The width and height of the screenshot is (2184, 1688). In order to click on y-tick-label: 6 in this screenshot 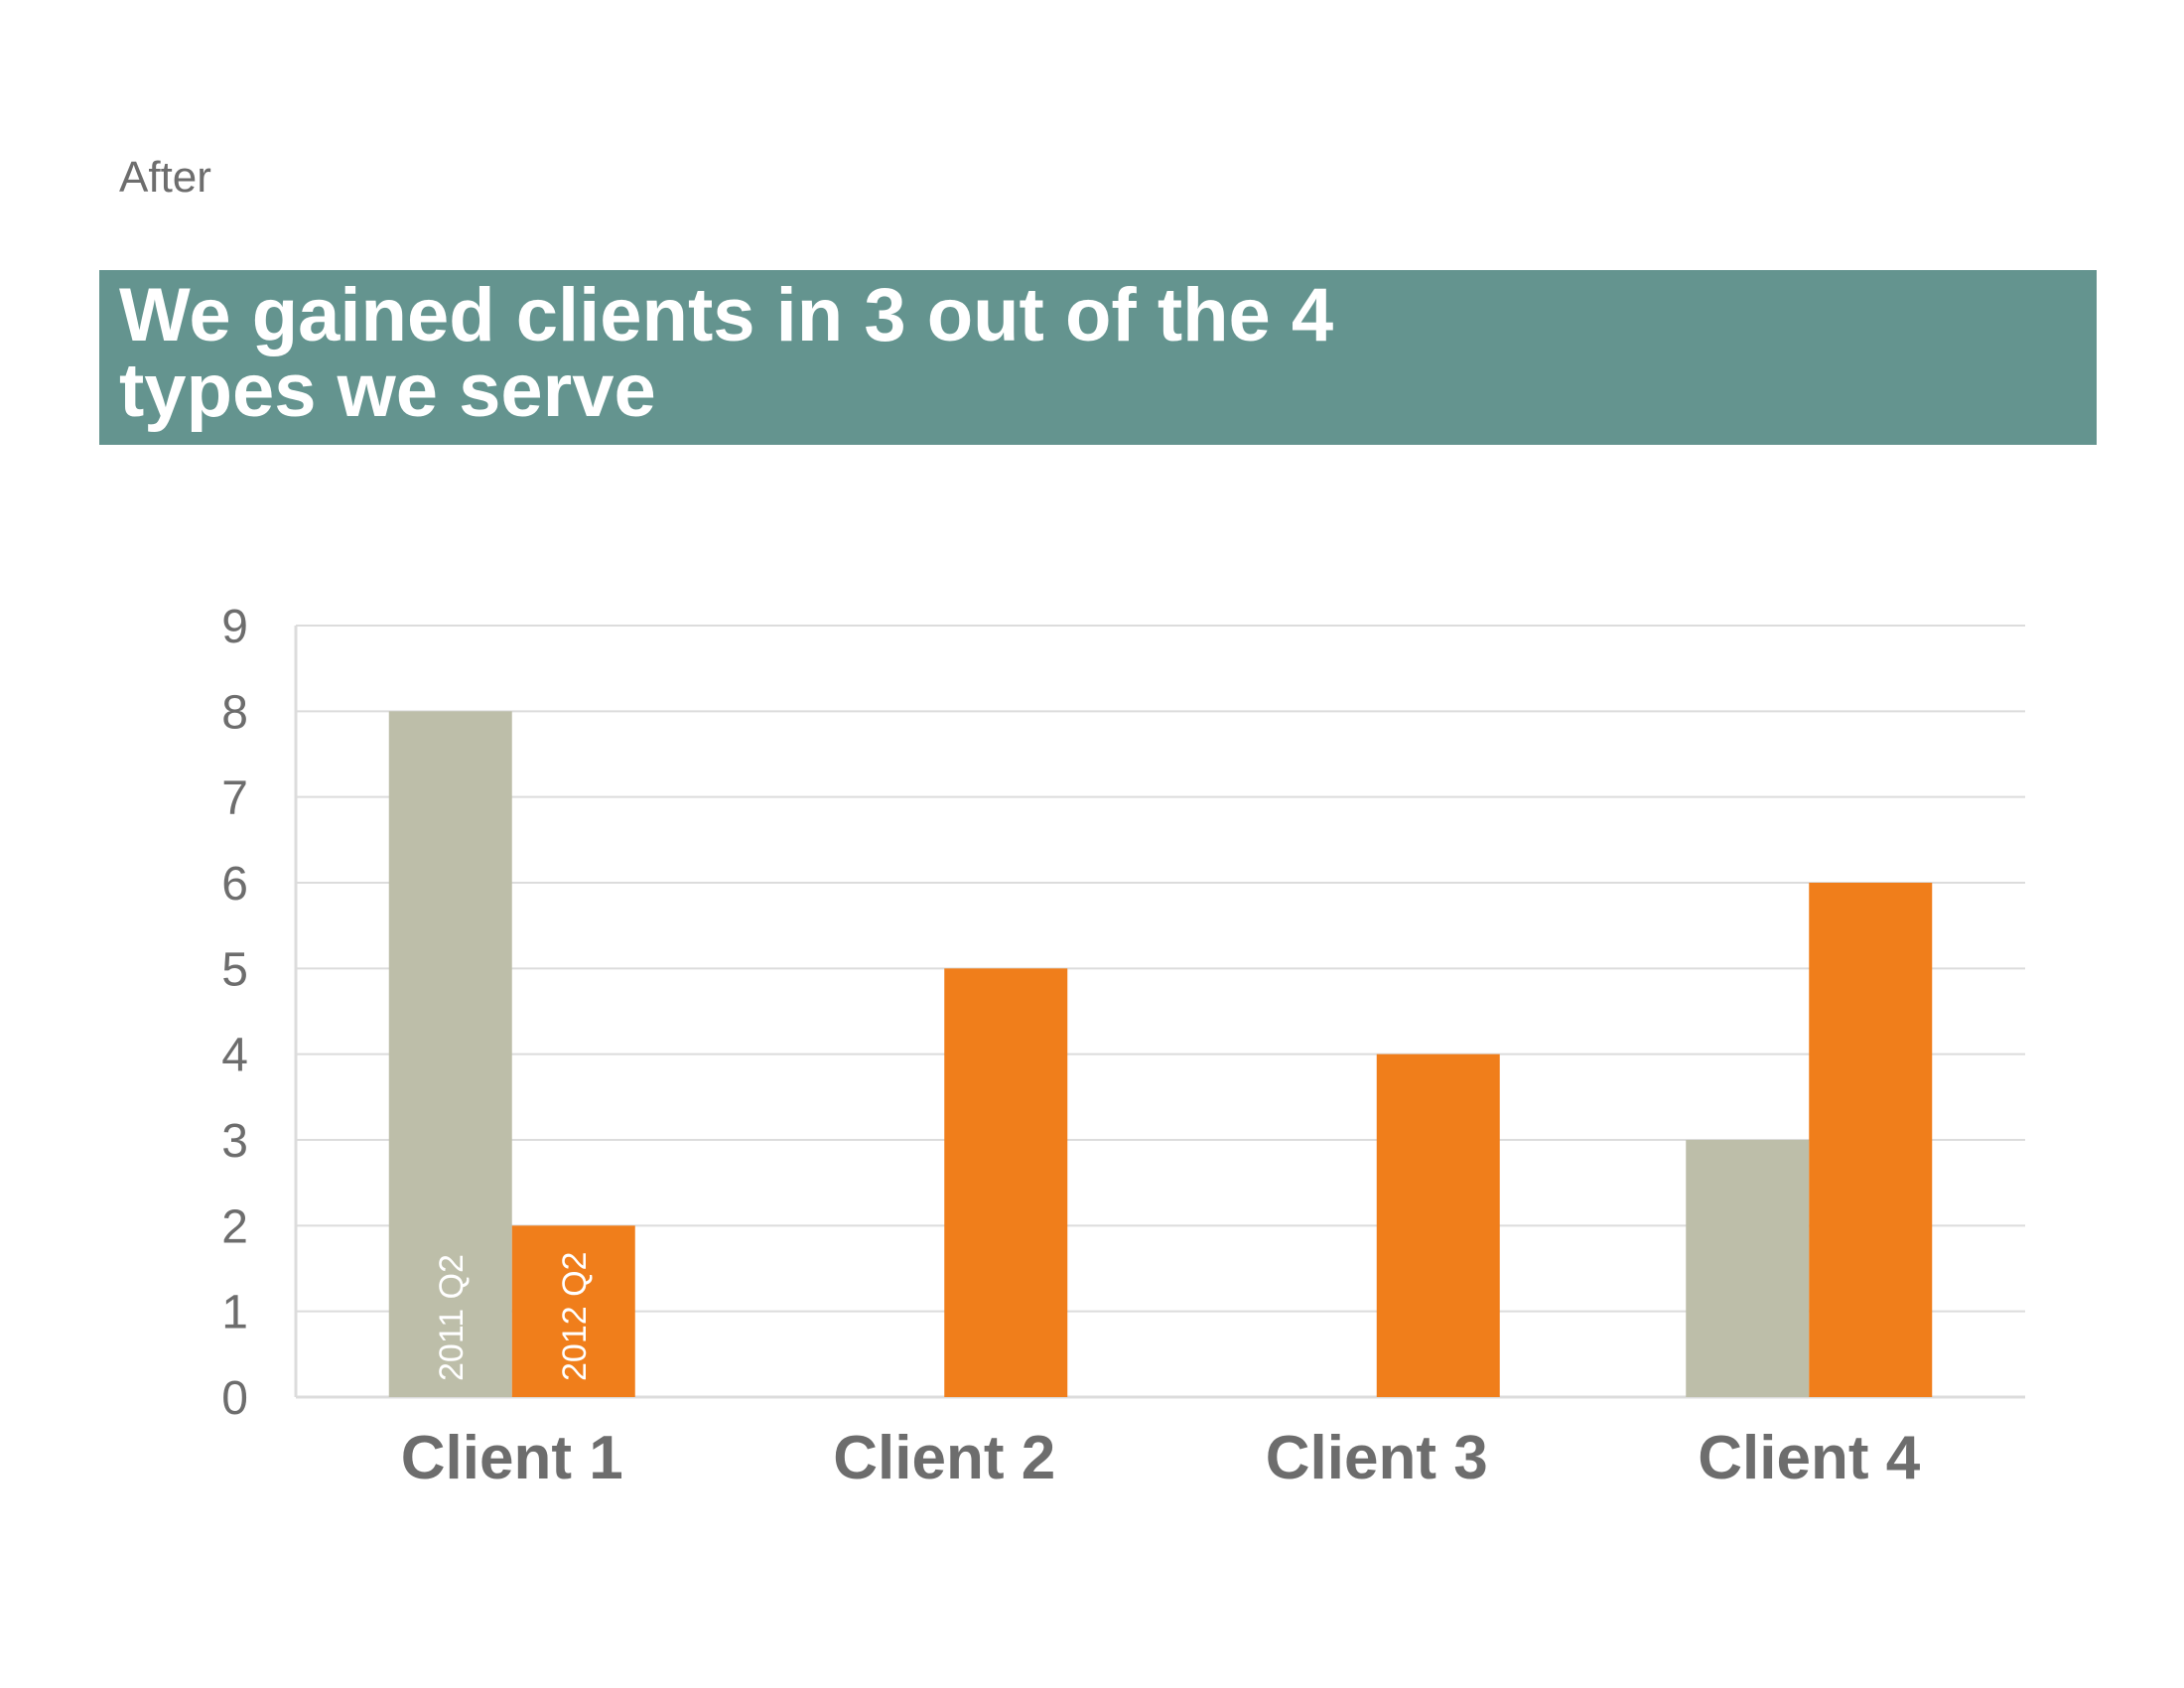, I will do `click(234, 884)`.